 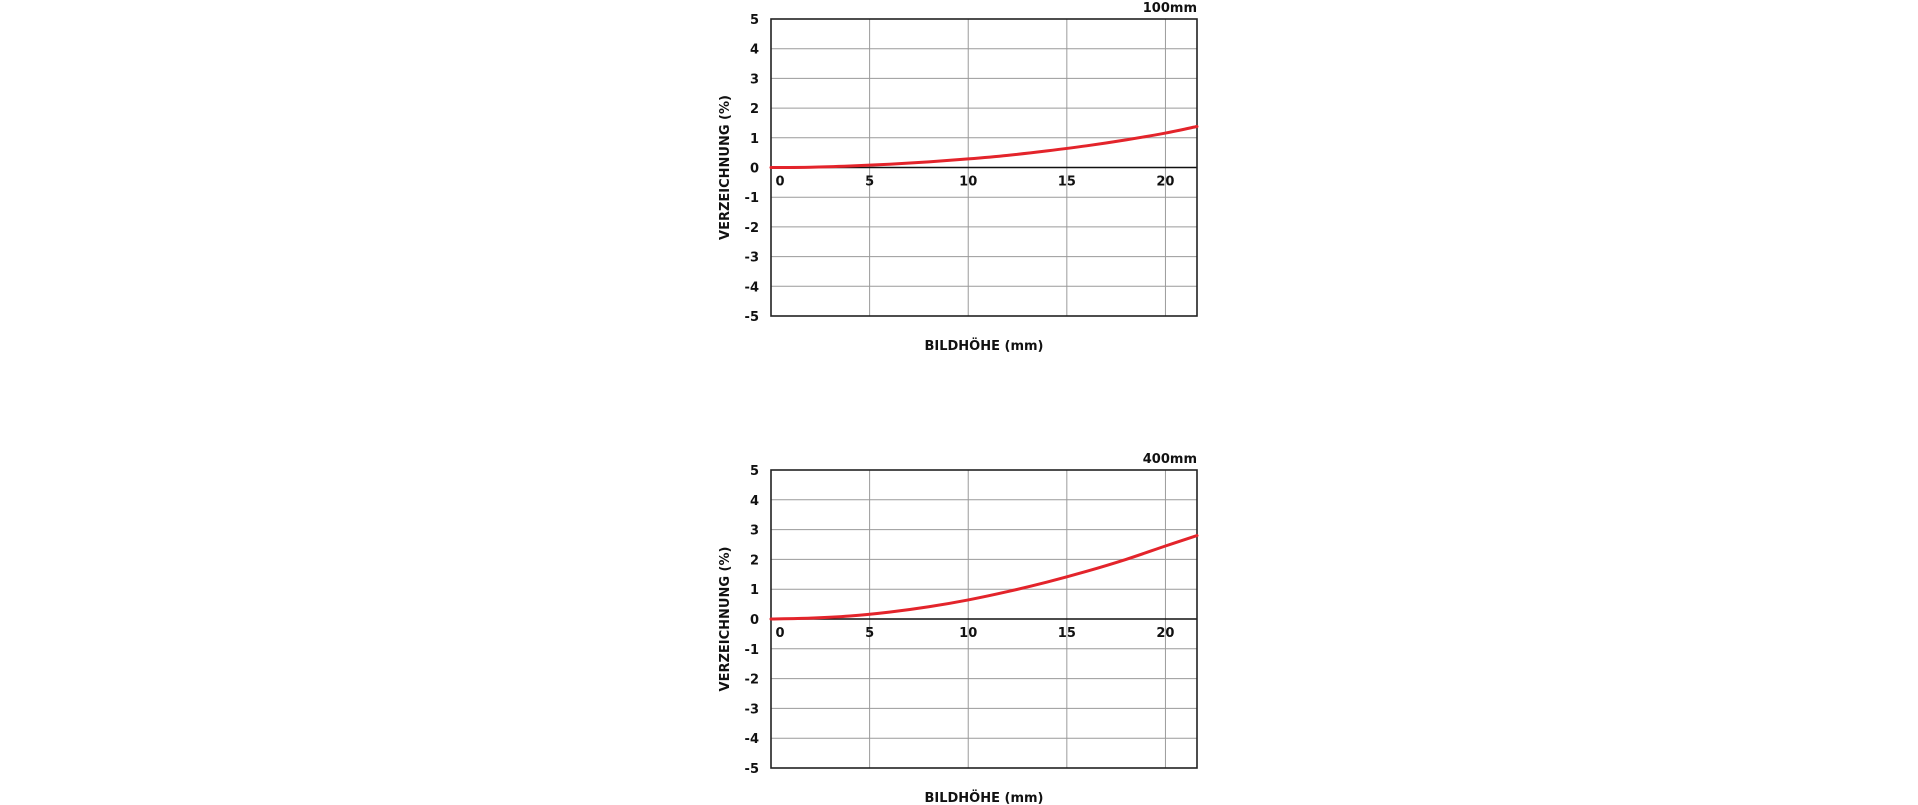 I want to click on chart-title: 400mm, so click(x=1170, y=459).